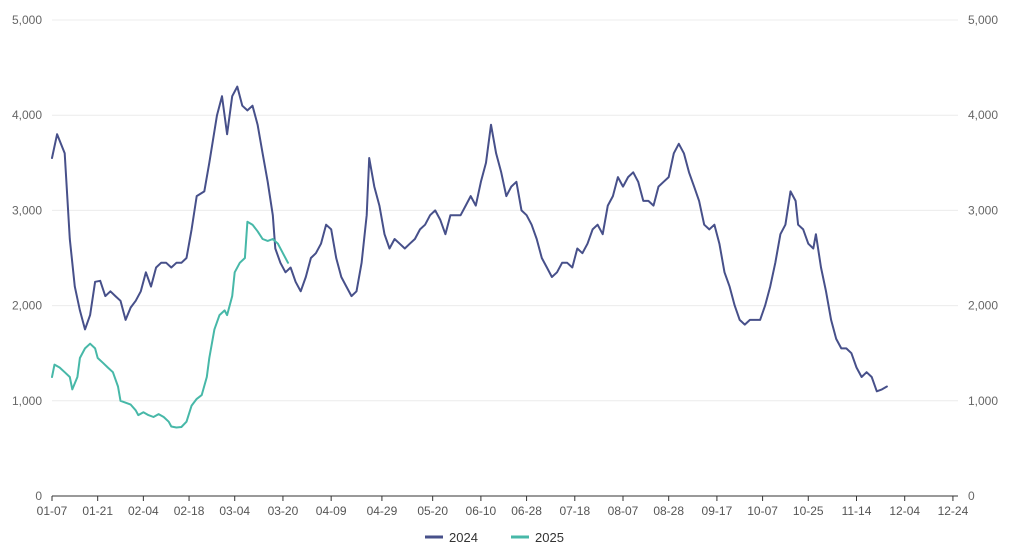  Describe the element at coordinates (27, 20) in the screenshot. I see `y-tick-label-left: 5,000` at that location.